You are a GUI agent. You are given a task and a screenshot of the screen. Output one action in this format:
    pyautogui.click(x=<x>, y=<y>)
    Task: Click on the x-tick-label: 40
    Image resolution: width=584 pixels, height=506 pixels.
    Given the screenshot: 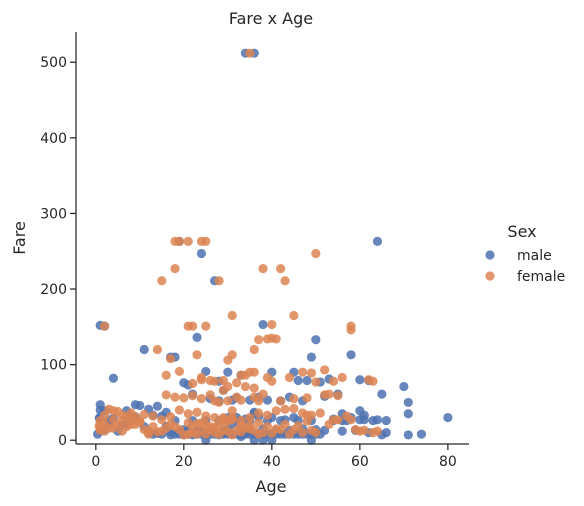 What is the action you would take?
    pyautogui.click(x=272, y=462)
    